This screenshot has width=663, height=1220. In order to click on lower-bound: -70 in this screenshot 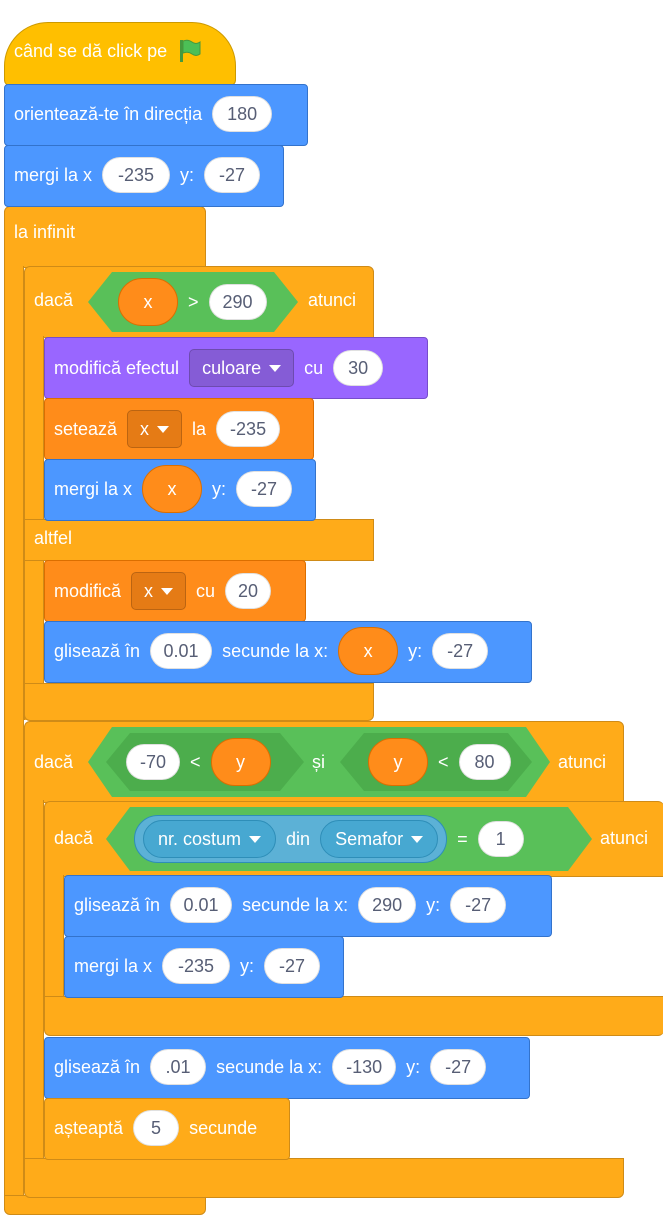, I will do `click(153, 762)`.